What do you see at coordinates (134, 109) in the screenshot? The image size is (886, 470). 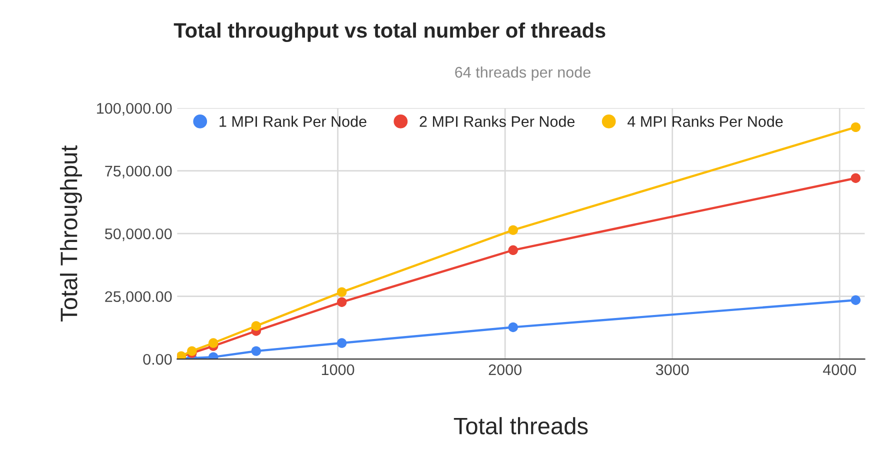 I see `y-tick-label: 100,000.00` at bounding box center [134, 109].